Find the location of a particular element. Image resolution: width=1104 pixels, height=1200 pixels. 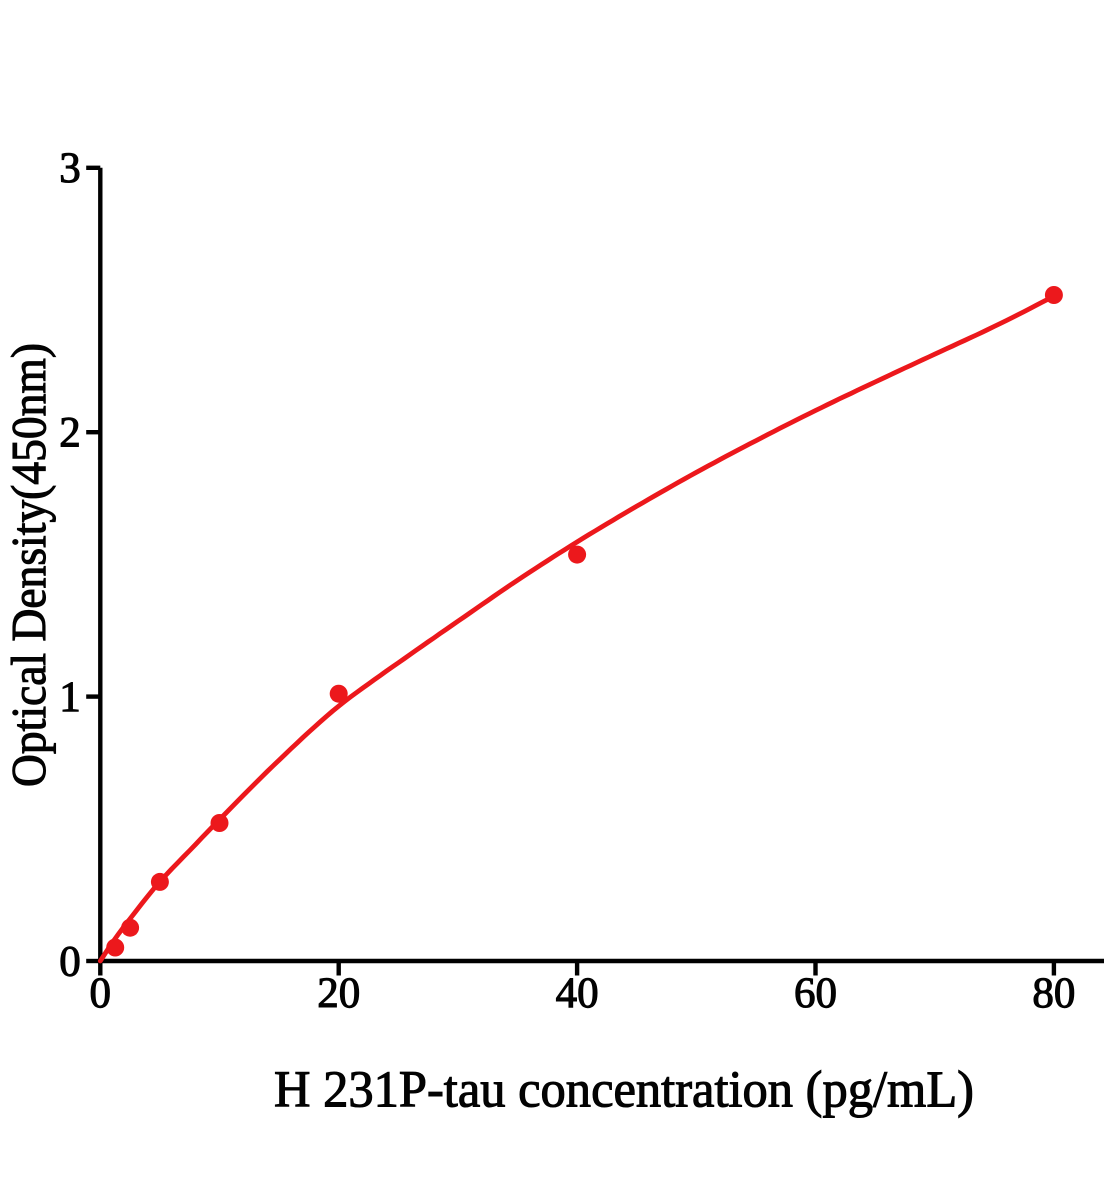

svg-text: 60 is located at coordinates (815, 993).